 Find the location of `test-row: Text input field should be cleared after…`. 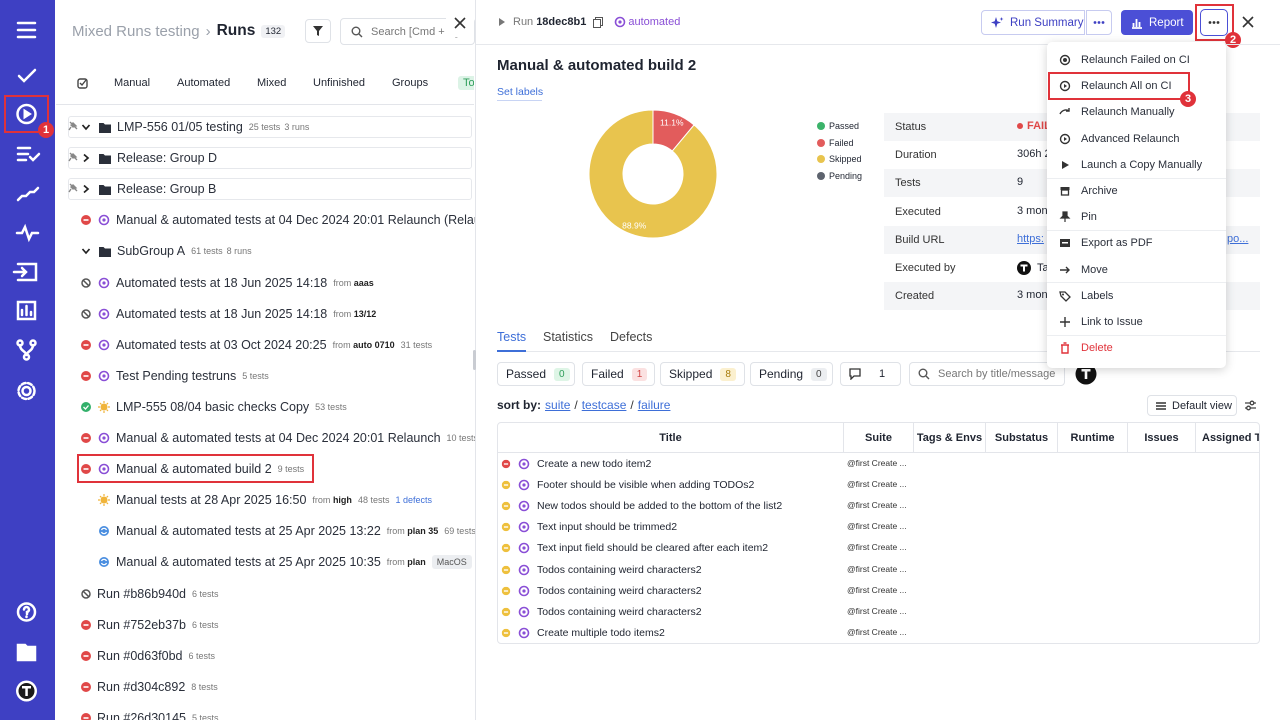

test-row: Text input field should be cleared after… is located at coordinates (634, 548).